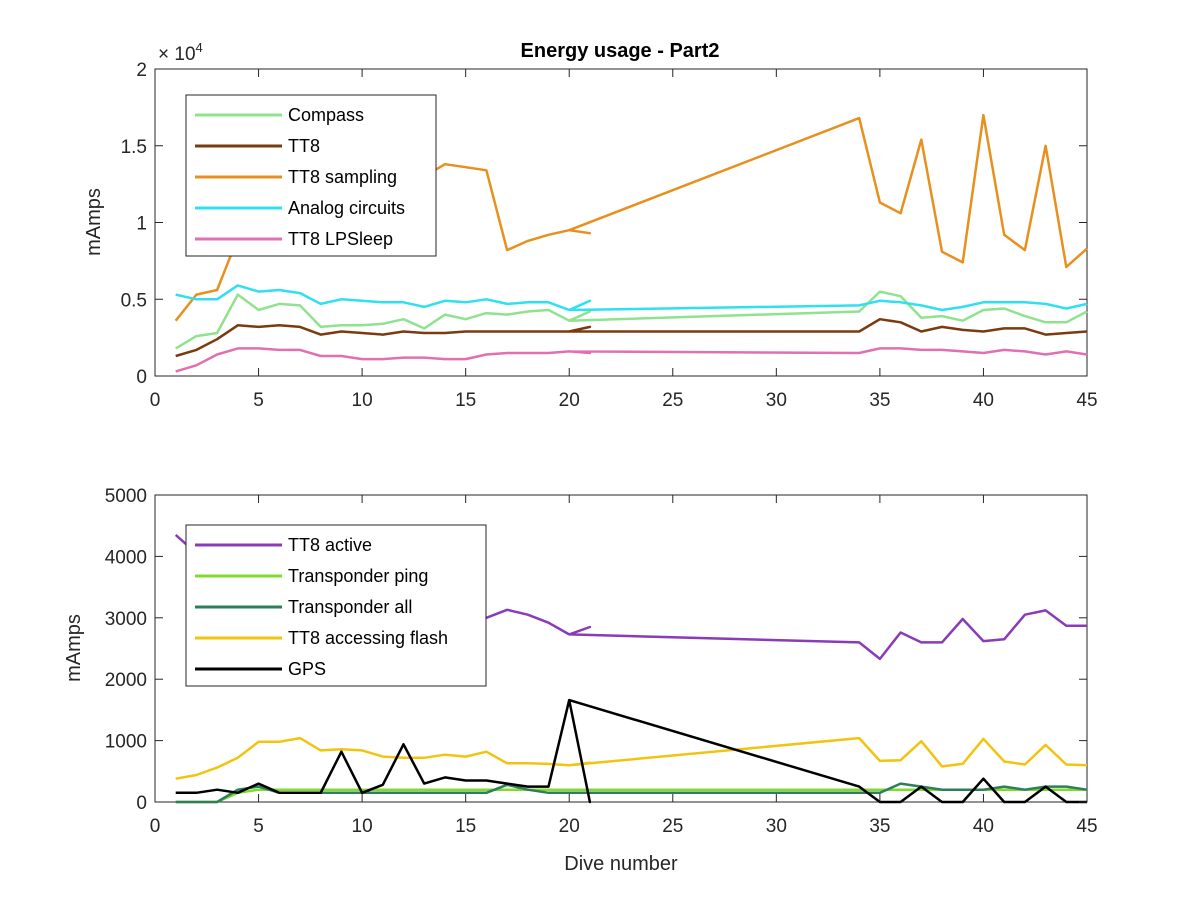 The height and width of the screenshot is (900, 1200). What do you see at coordinates (342, 177) in the screenshot?
I see `top-legend-label: TT8 sampling` at bounding box center [342, 177].